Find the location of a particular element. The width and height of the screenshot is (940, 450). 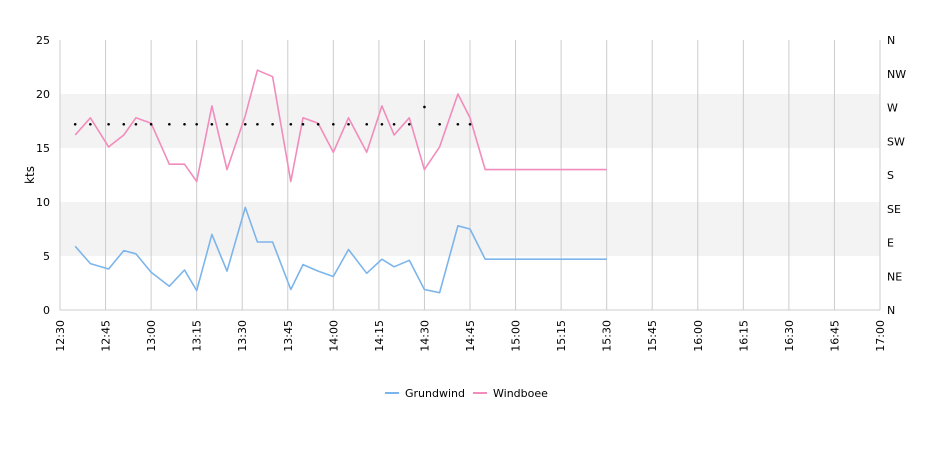

legend-item-grundwind: Grundwind is located at coordinates (425, 393).